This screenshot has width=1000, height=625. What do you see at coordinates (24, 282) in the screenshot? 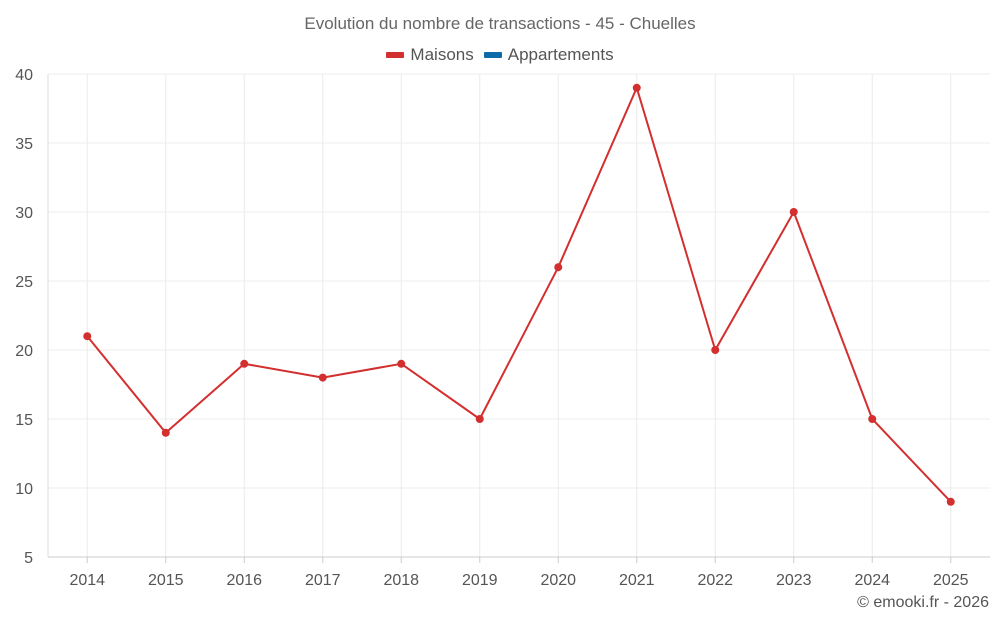
I see `y-tick-label: 25` at bounding box center [24, 282].